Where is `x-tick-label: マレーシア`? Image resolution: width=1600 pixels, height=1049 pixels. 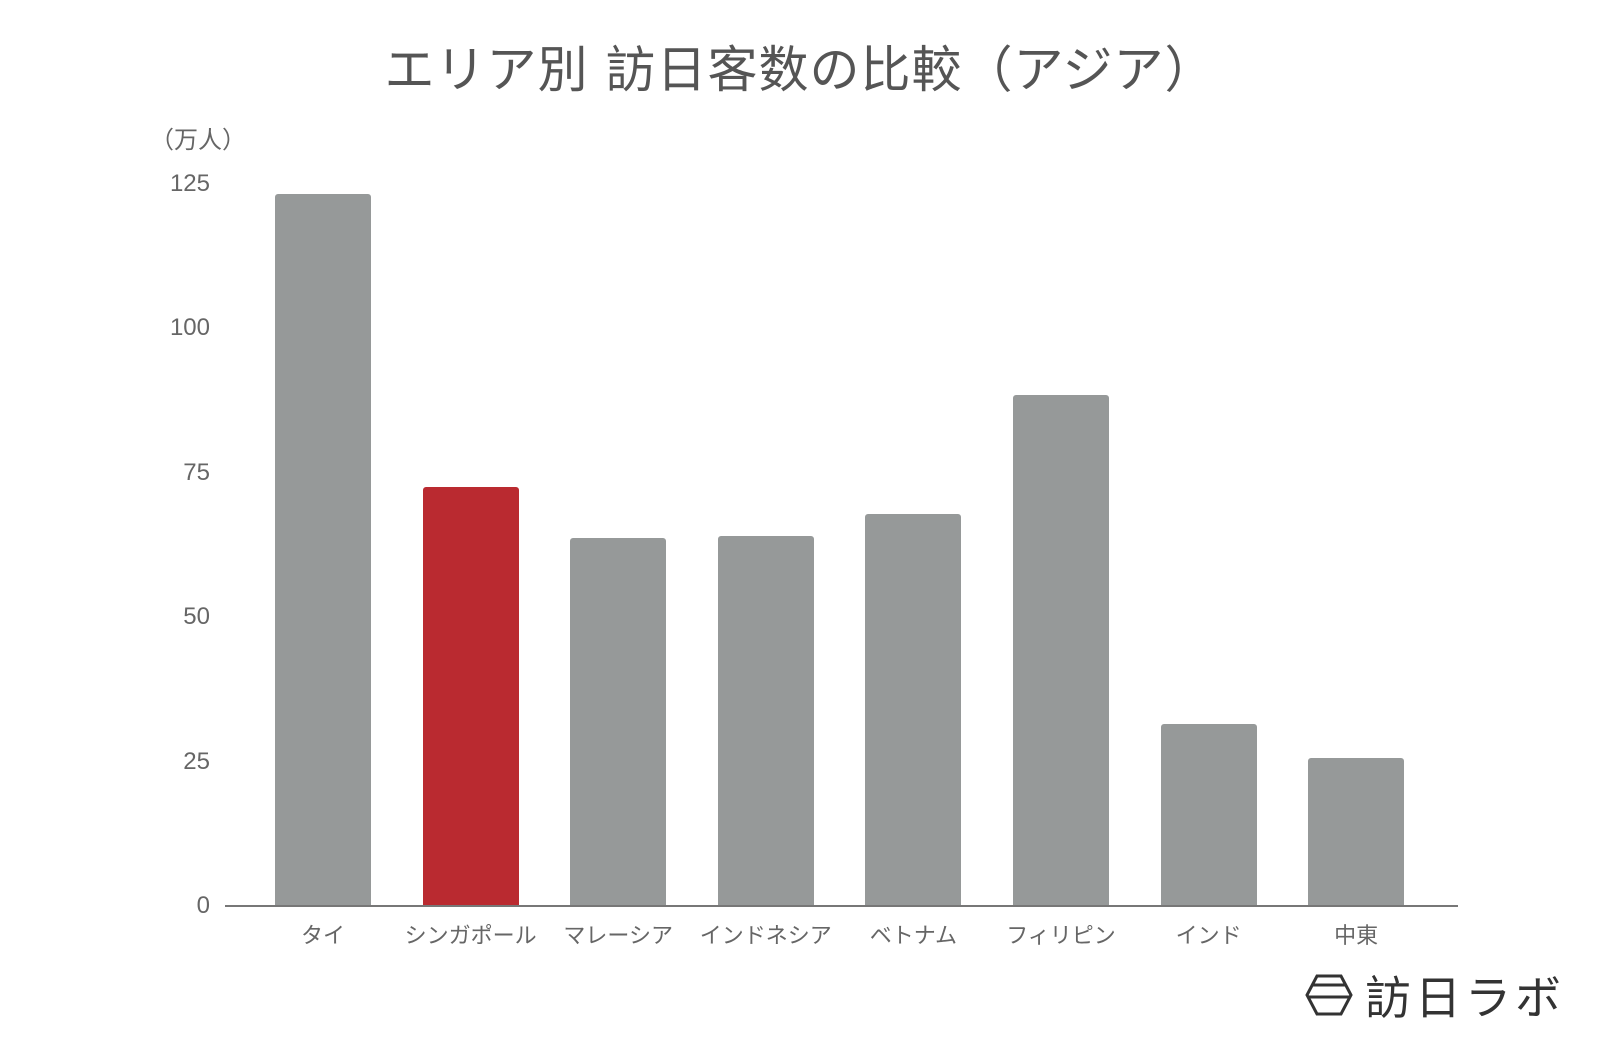 x-tick-label: マレーシア is located at coordinates (618, 936).